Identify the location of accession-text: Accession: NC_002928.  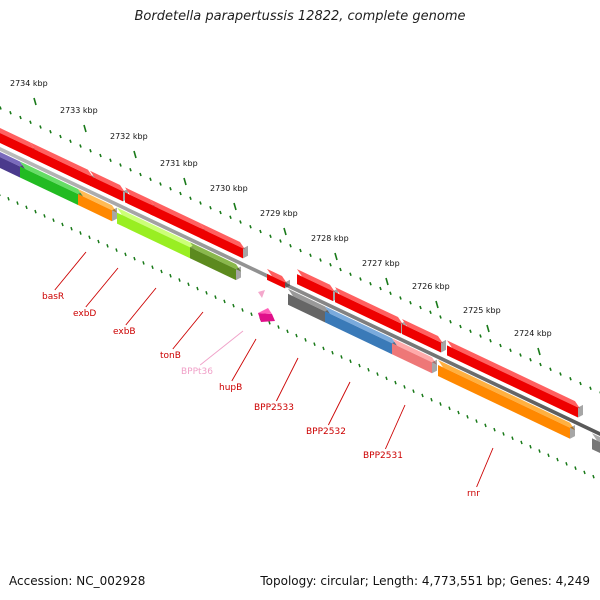
(77, 581).